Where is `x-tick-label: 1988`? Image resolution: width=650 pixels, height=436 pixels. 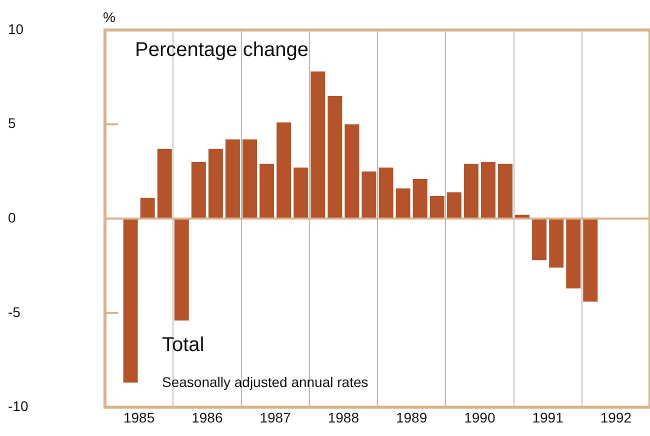
x-tick-label: 1988 is located at coordinates (344, 417).